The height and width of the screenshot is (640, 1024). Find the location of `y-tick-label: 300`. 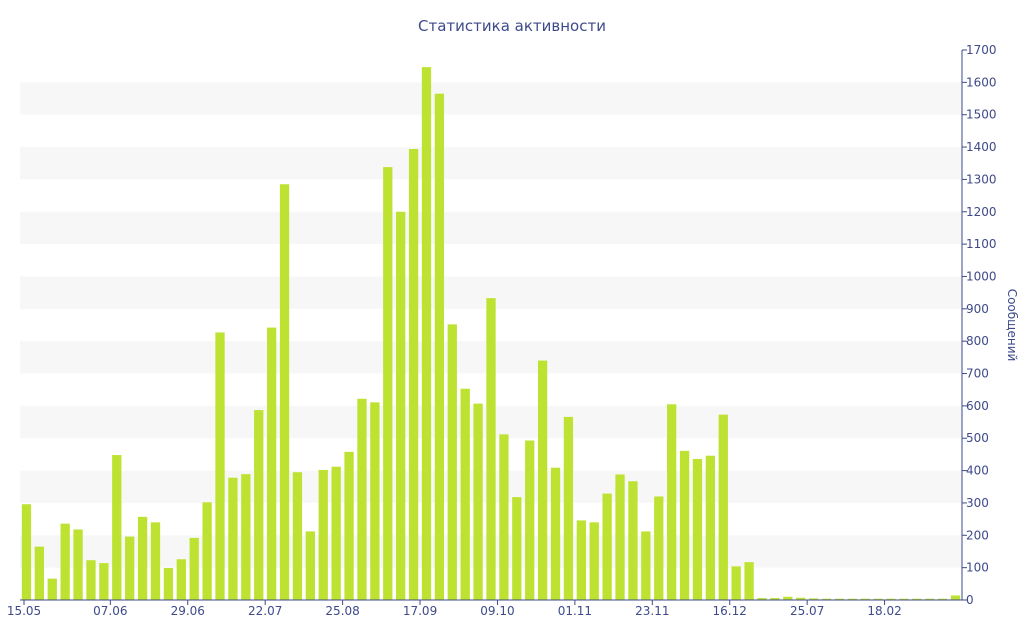

y-tick-label: 300 is located at coordinates (977, 503).